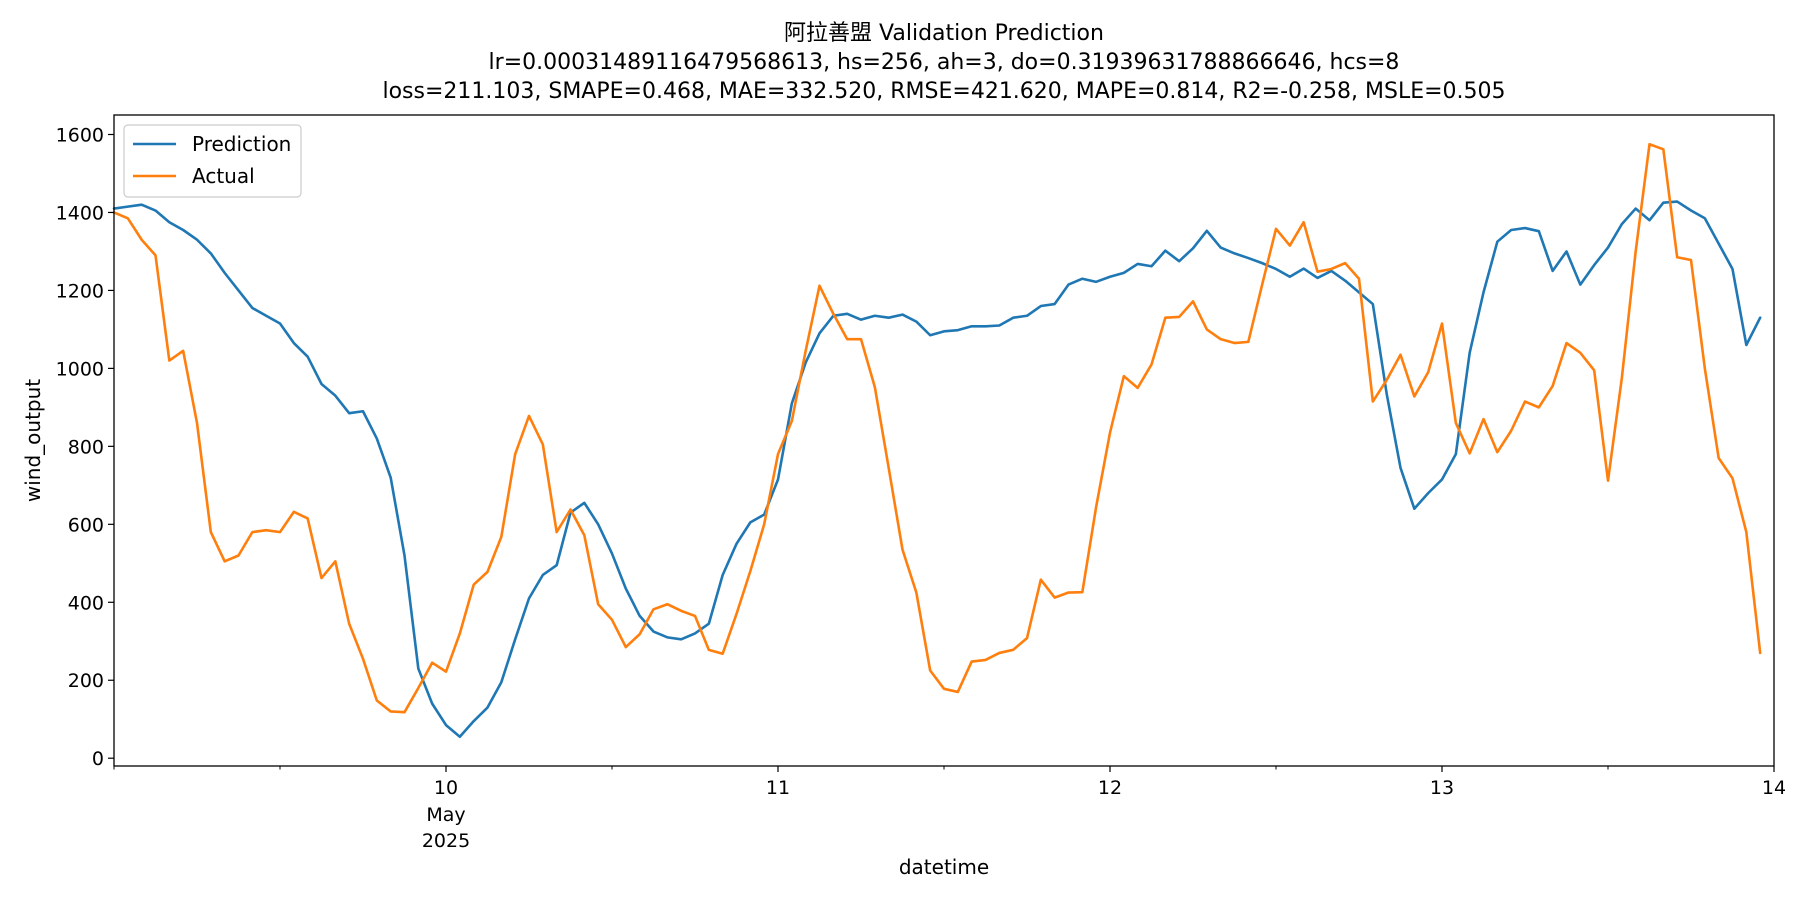  Describe the element at coordinates (778, 788) in the screenshot. I see `x-tick-label: 11` at that location.